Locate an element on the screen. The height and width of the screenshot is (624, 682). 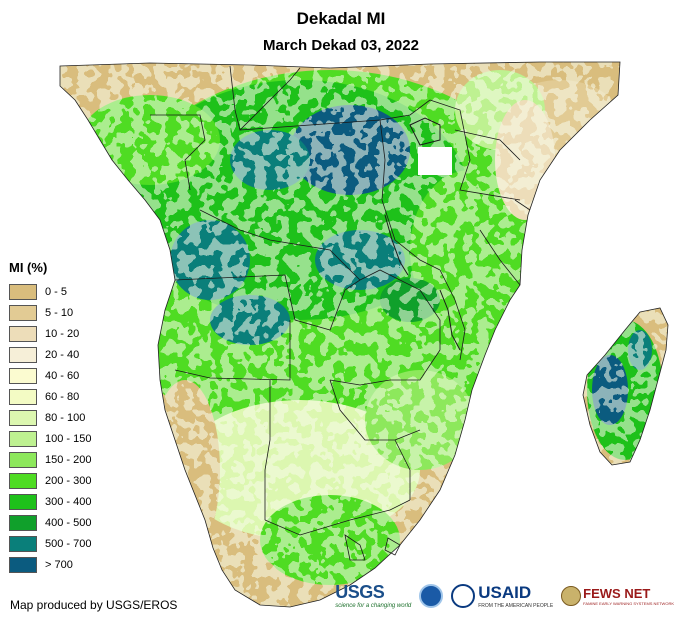
legend-label: 400 - 500 is located at coordinates (68, 522).